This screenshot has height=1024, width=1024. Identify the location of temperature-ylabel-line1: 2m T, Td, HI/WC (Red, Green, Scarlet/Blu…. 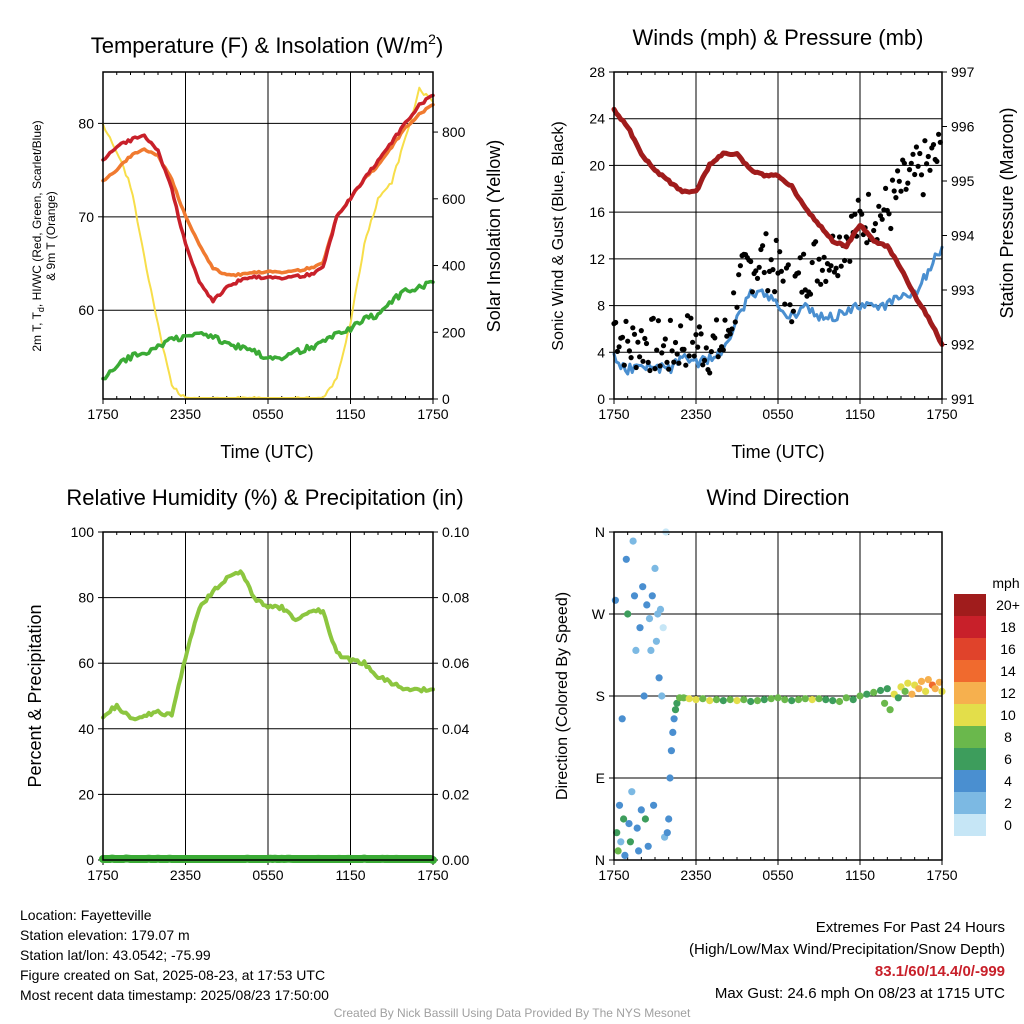
(38, 235).